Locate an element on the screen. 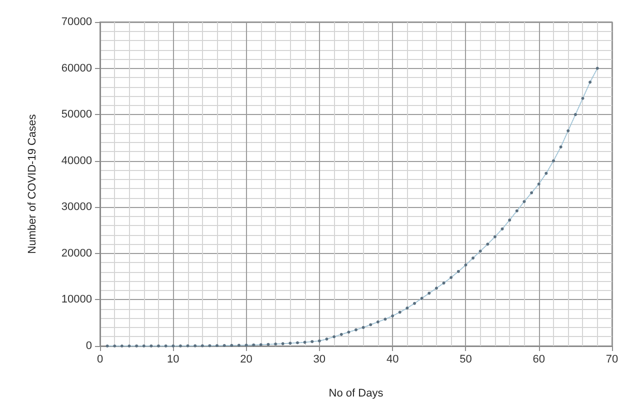 The height and width of the screenshot is (418, 634). y-tick-label: 30000 is located at coordinates (76, 207).